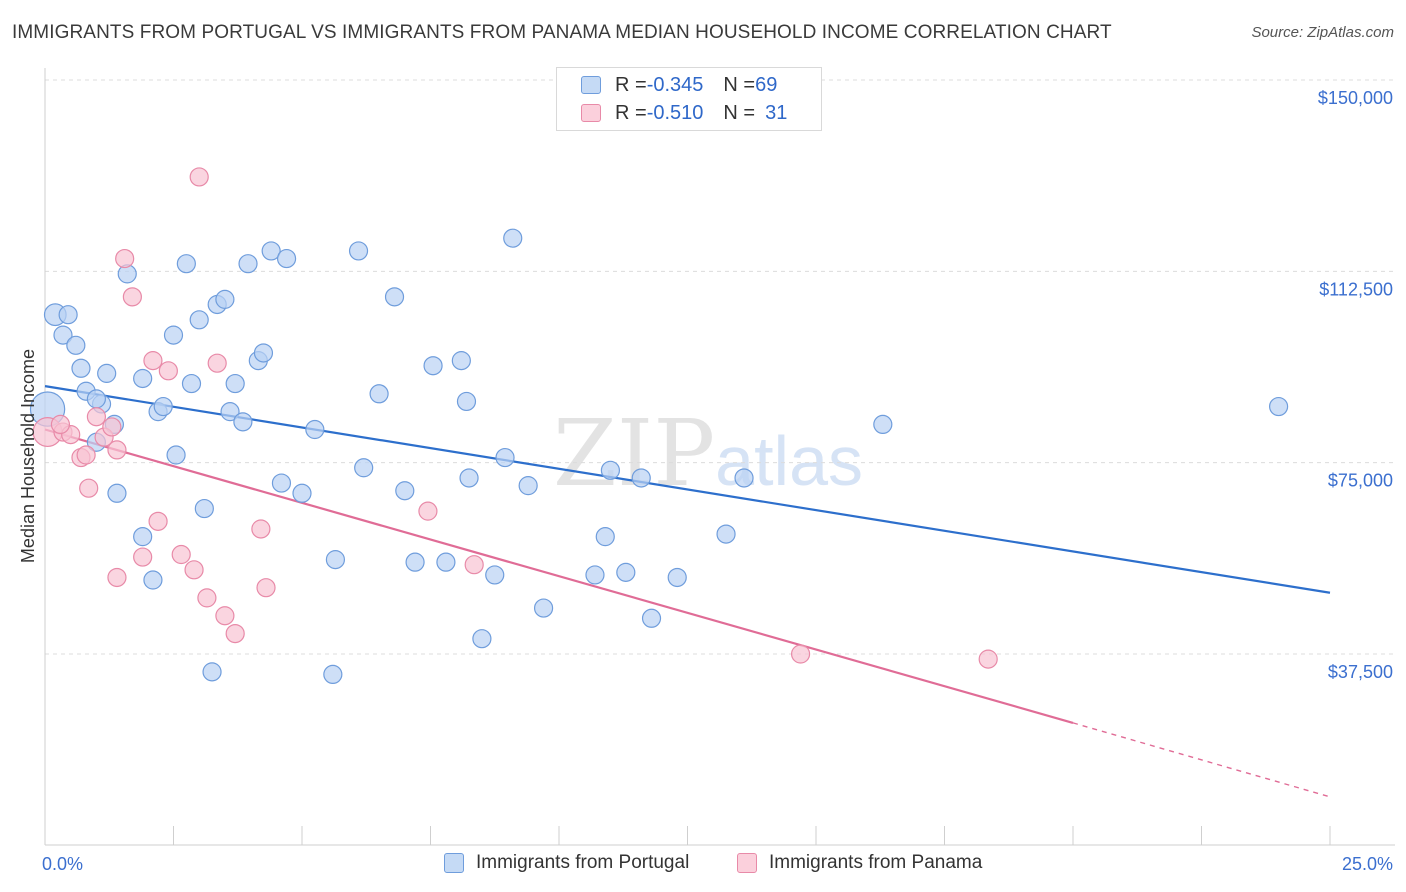 Image resolution: width=1406 pixels, height=892 pixels. I want to click on legend-item-panama: Immigrants from Panama, so click(859, 863).